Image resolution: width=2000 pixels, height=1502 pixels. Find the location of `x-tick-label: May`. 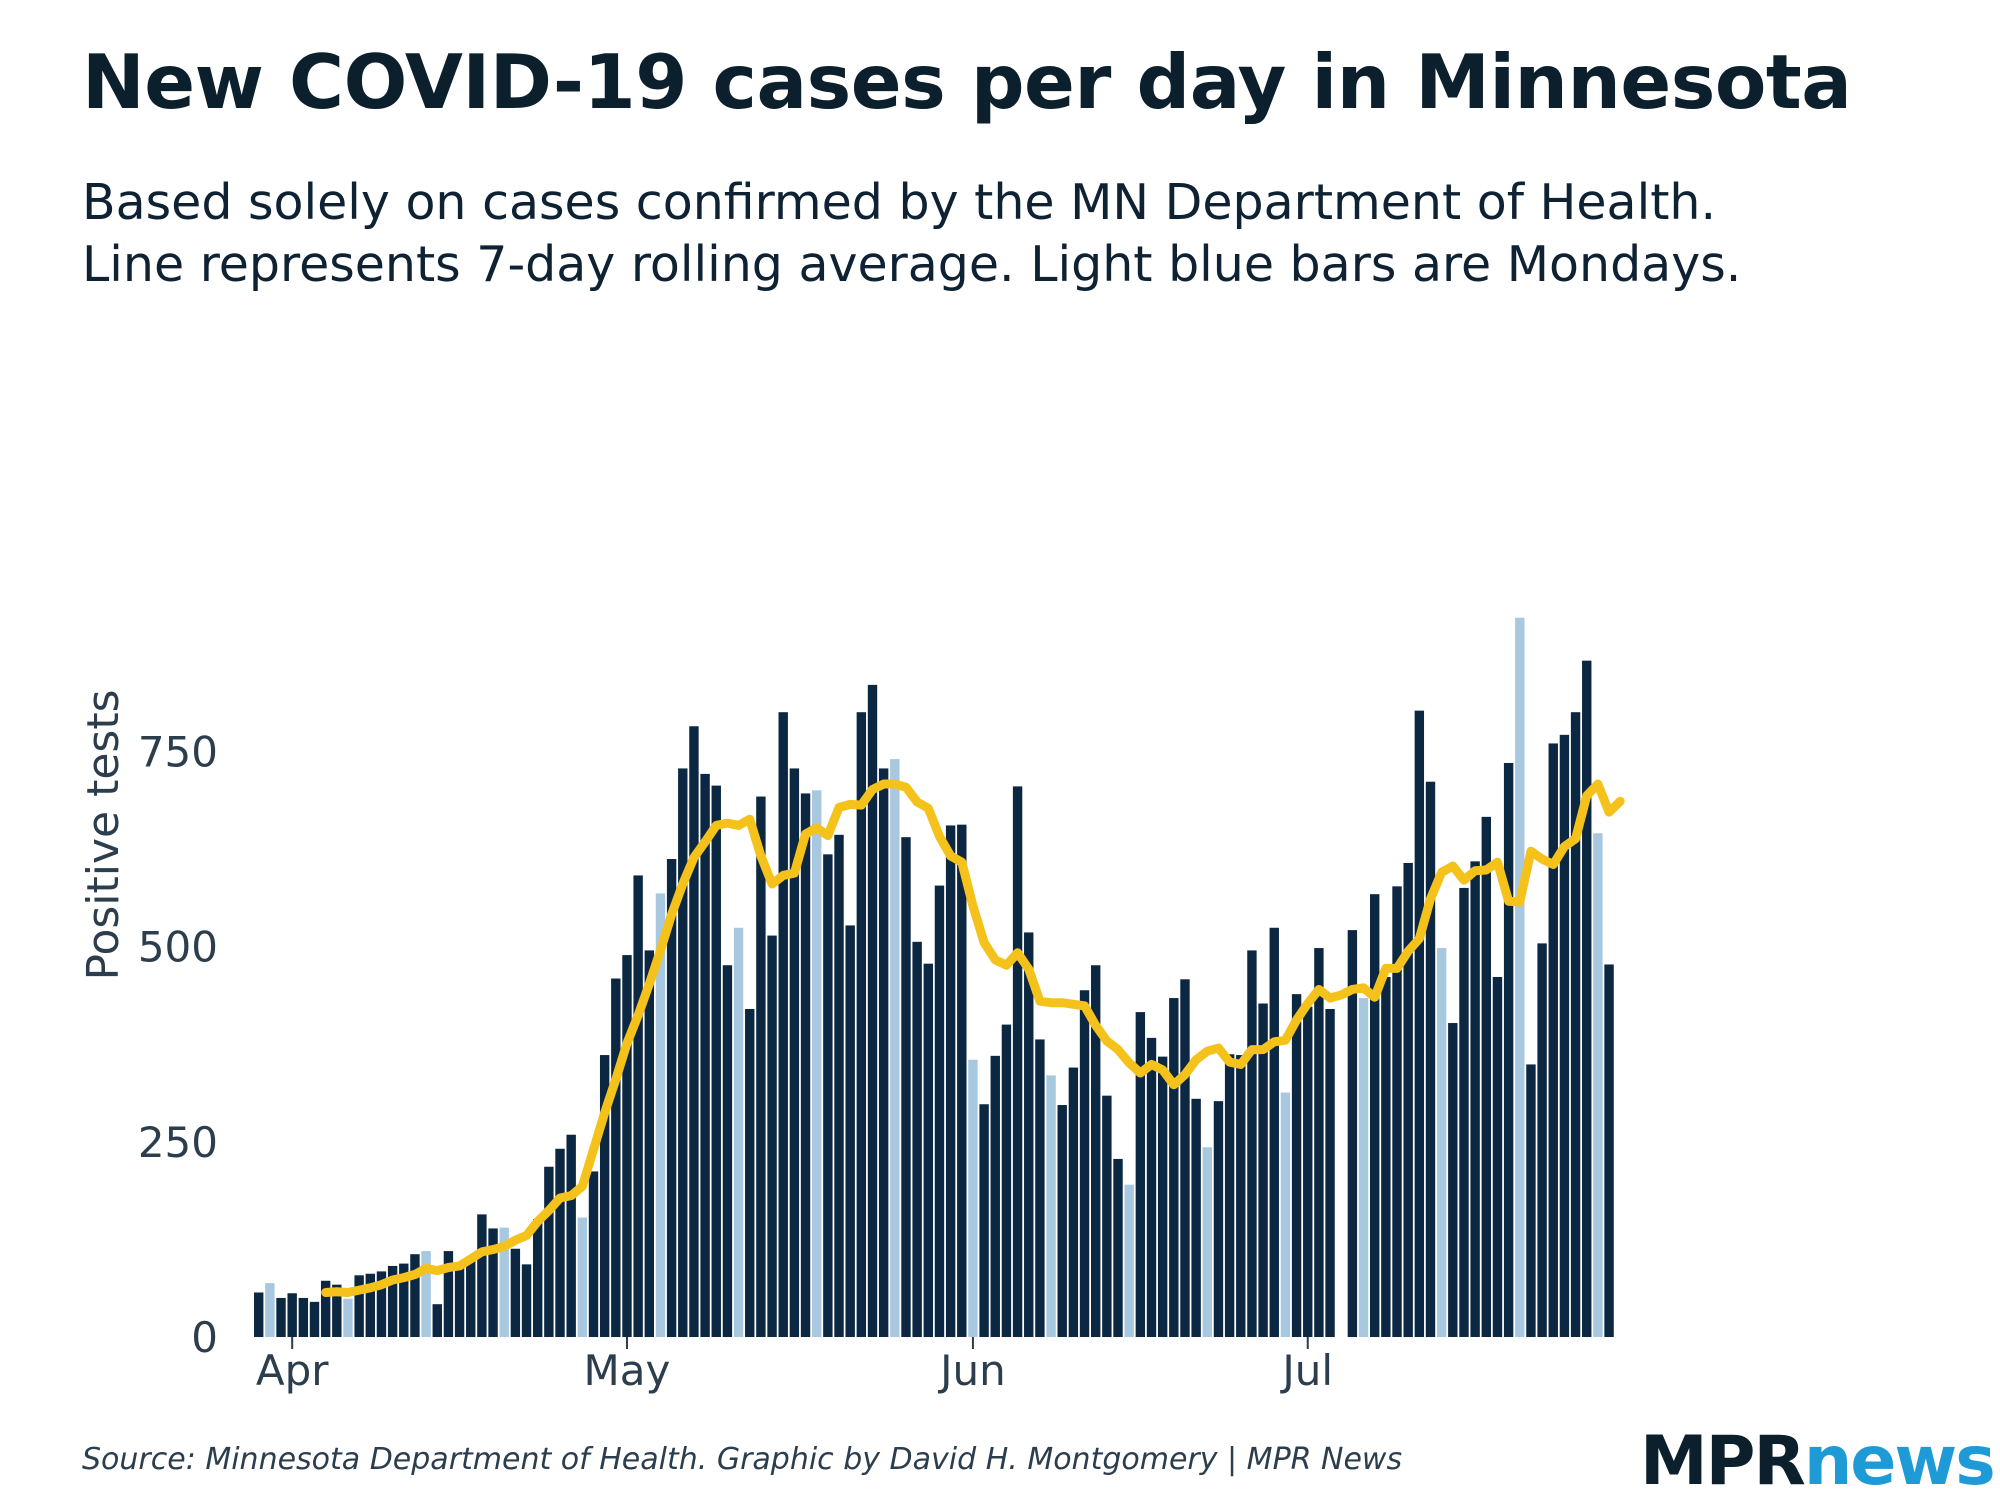

x-tick-label: May is located at coordinates (627, 1370).